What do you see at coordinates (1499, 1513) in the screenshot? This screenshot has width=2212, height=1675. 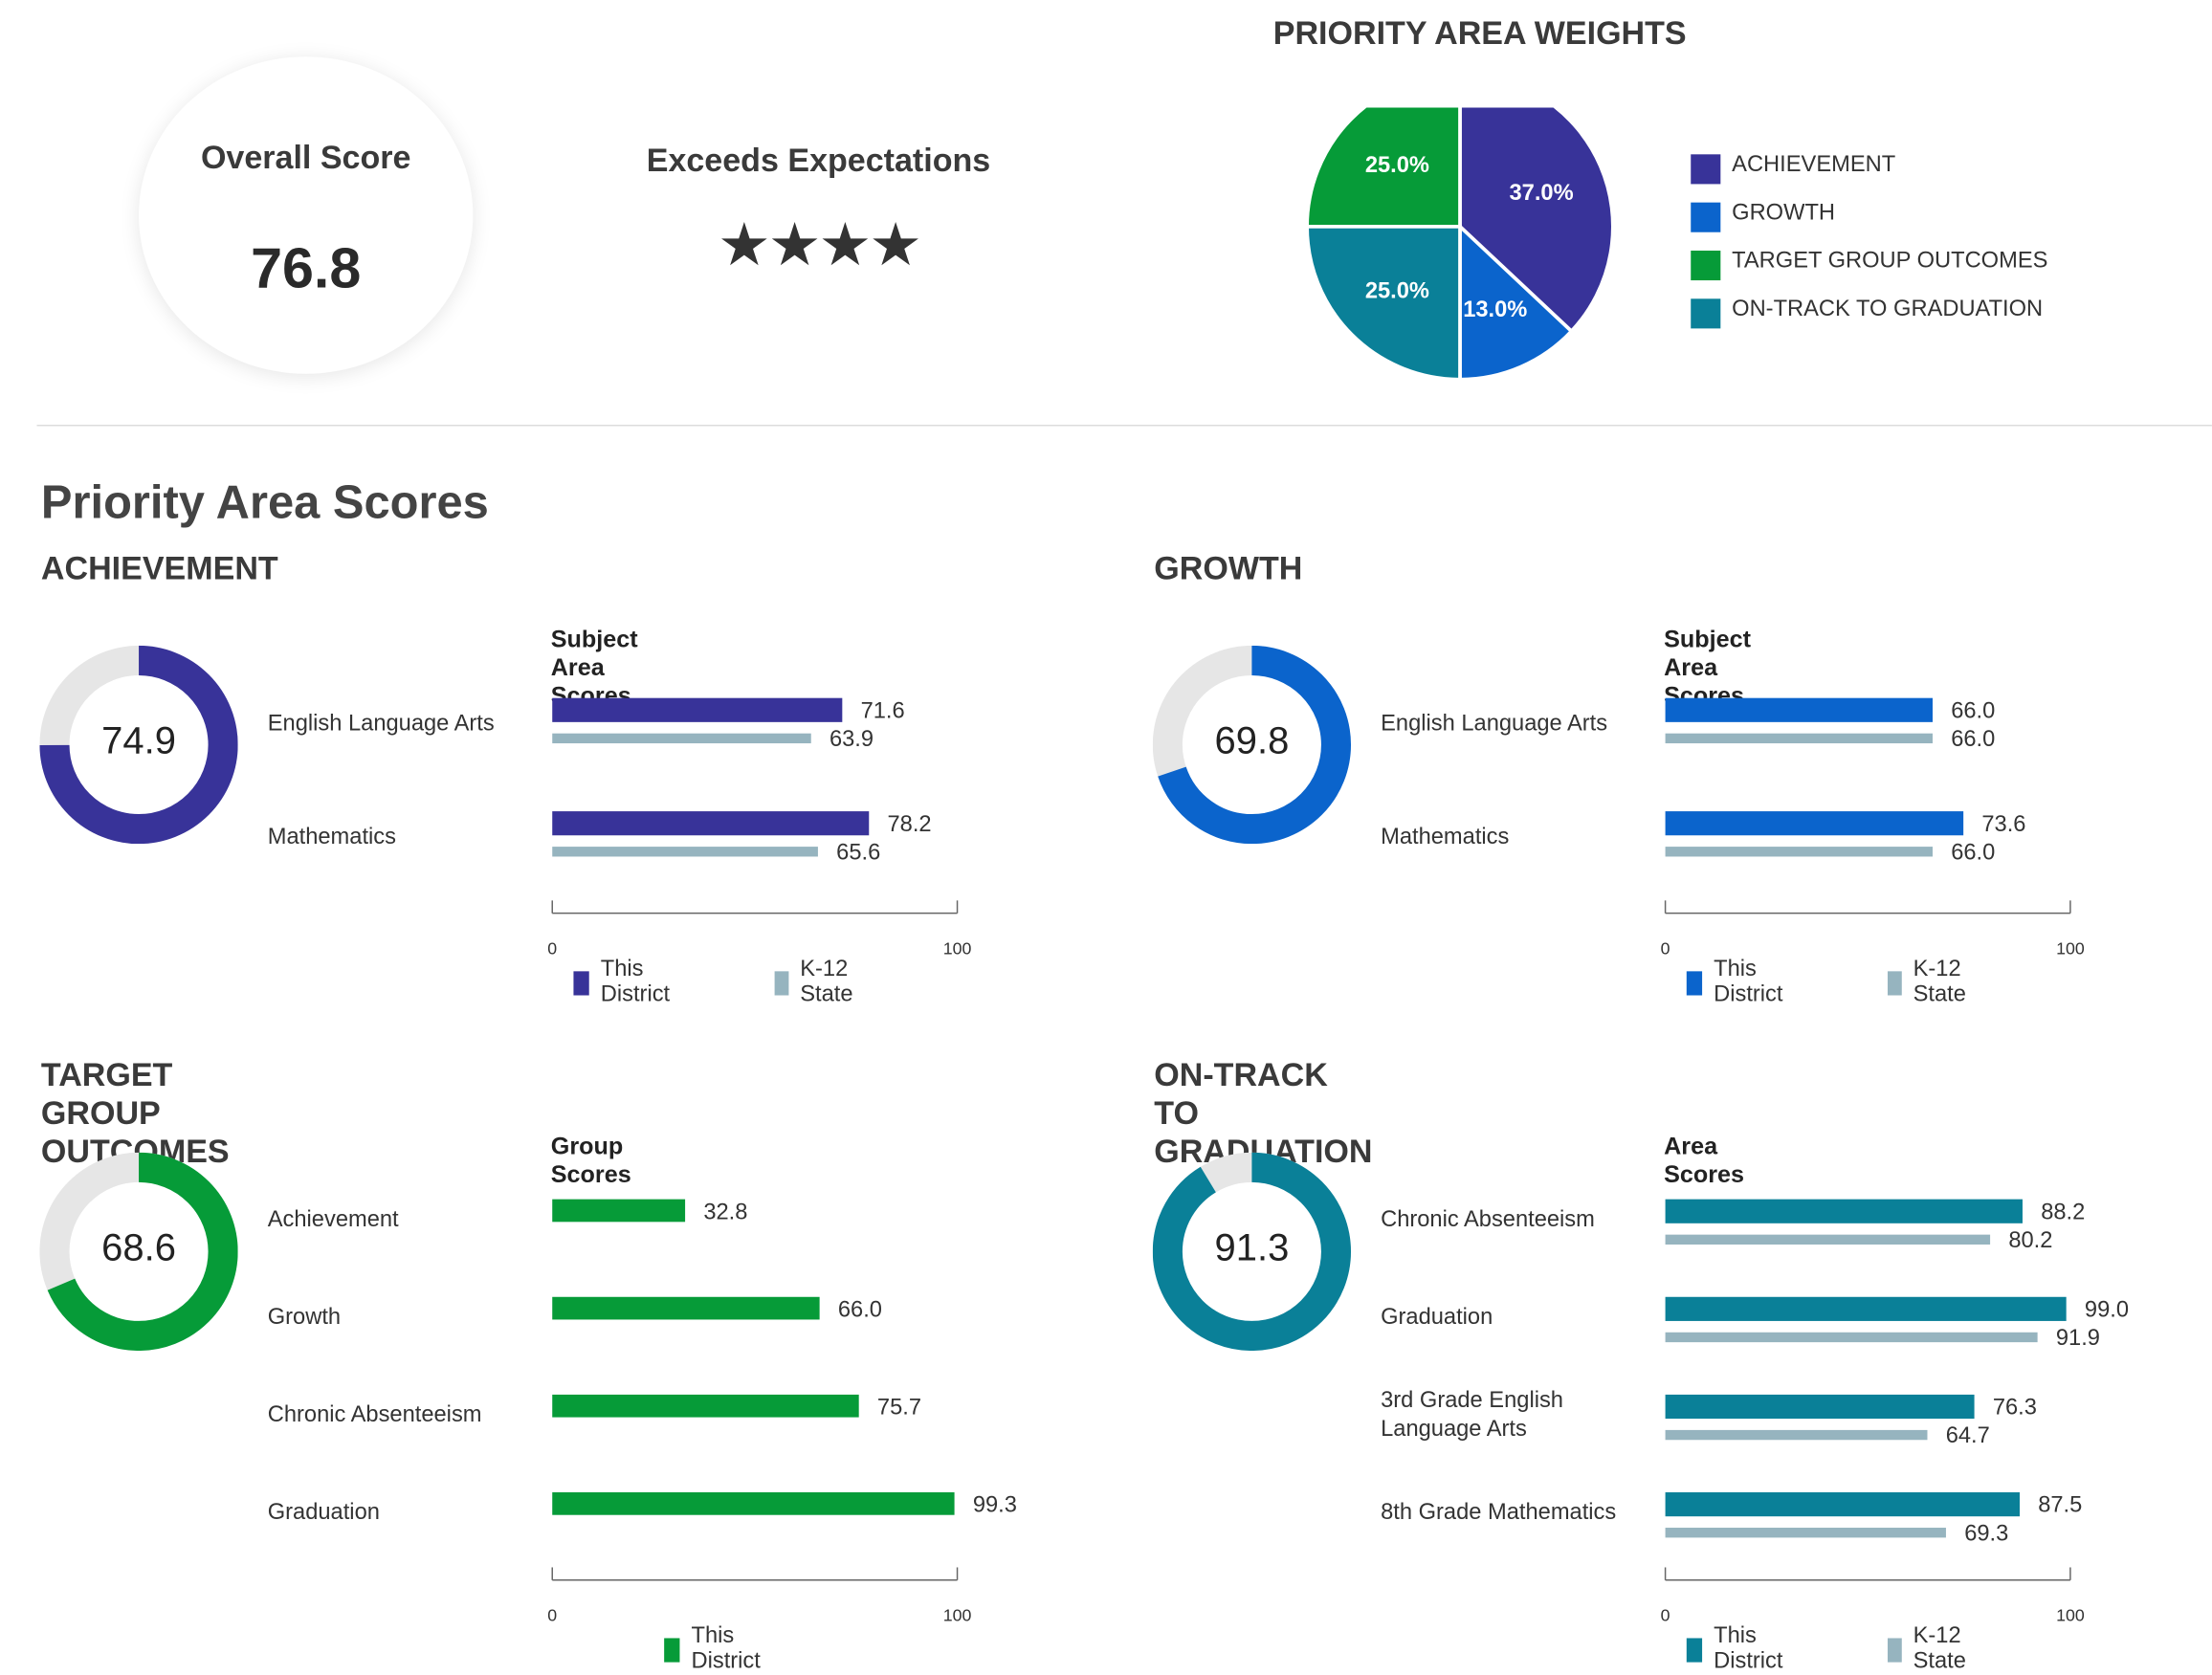 I see `category-label: 8th Grade Mathematics` at bounding box center [1499, 1513].